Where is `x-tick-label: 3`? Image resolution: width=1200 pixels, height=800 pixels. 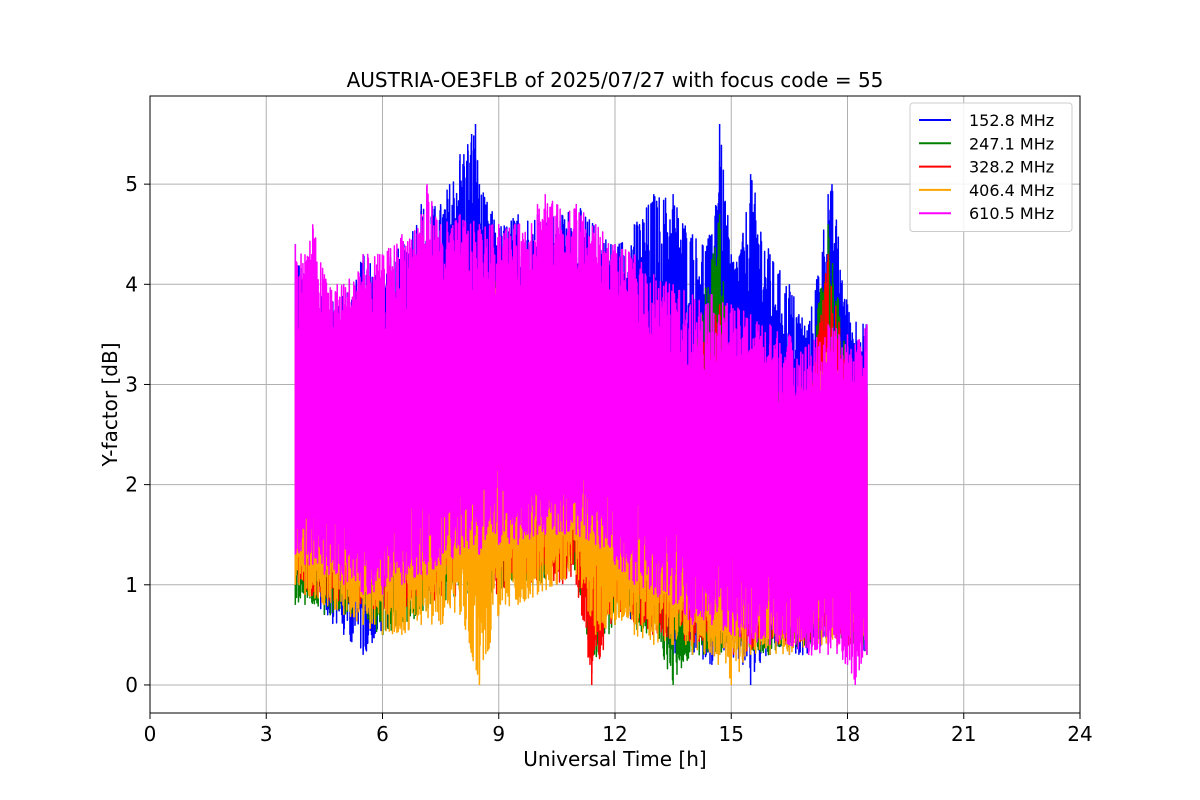
x-tick-label: 3 is located at coordinates (266, 734).